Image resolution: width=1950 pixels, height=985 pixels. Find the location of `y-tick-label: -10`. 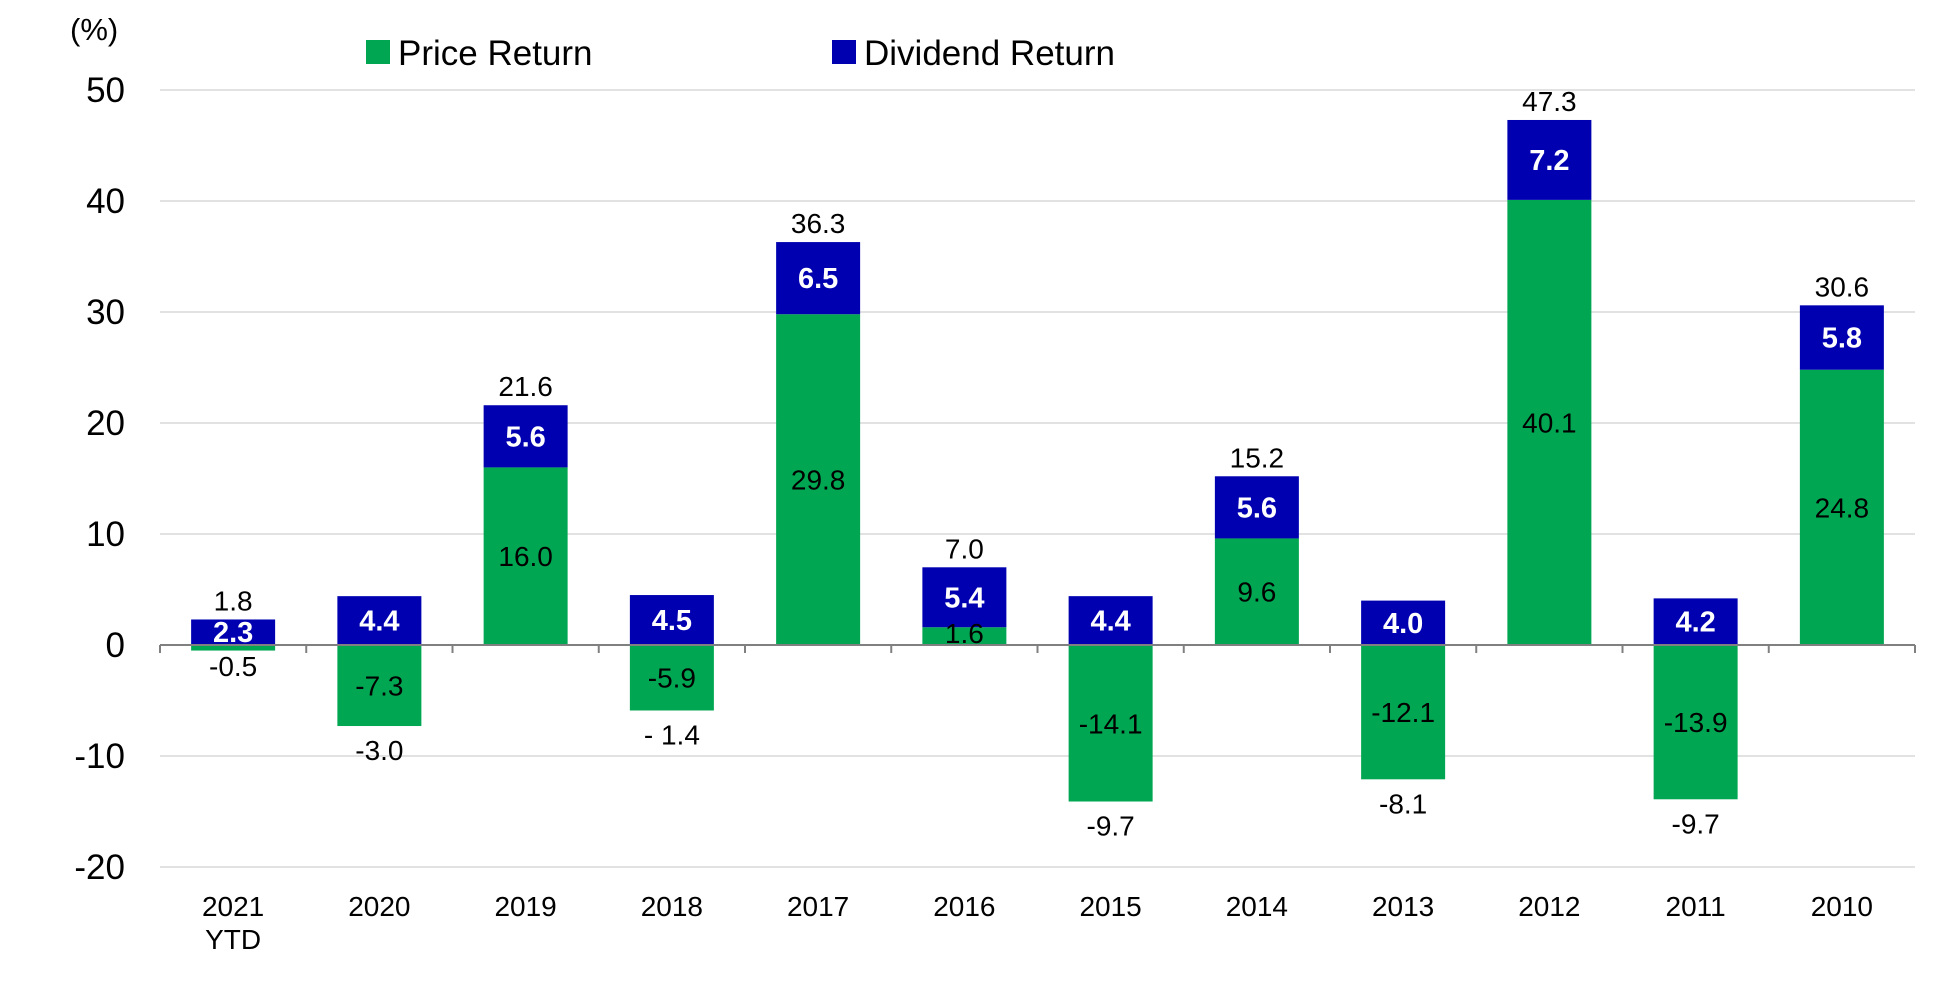

y-tick-label: -10 is located at coordinates (99, 756).